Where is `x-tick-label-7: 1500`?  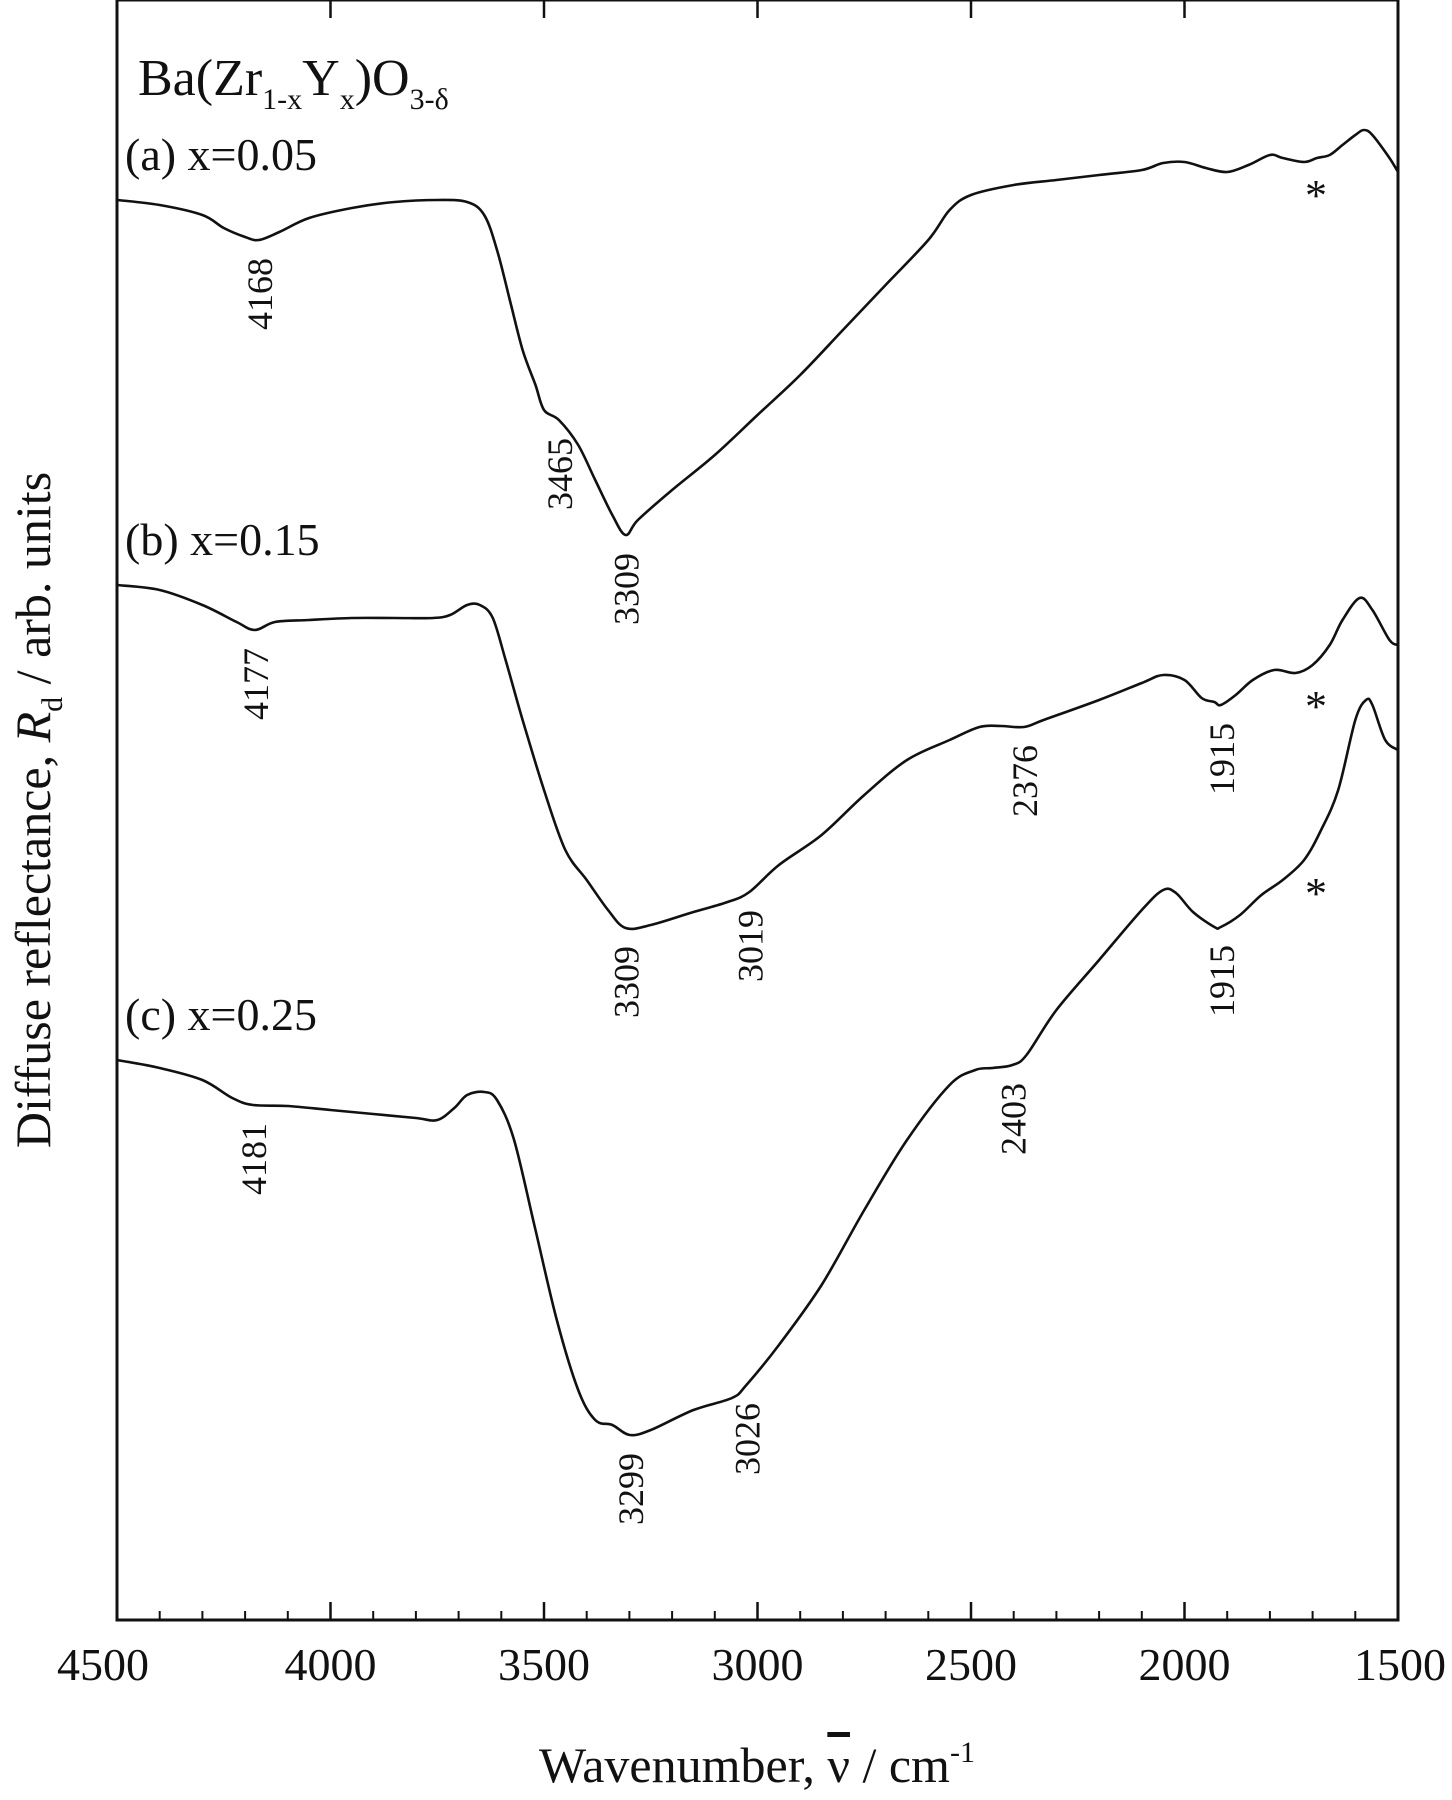 x-tick-label-7: 1500 is located at coordinates (1400, 1664).